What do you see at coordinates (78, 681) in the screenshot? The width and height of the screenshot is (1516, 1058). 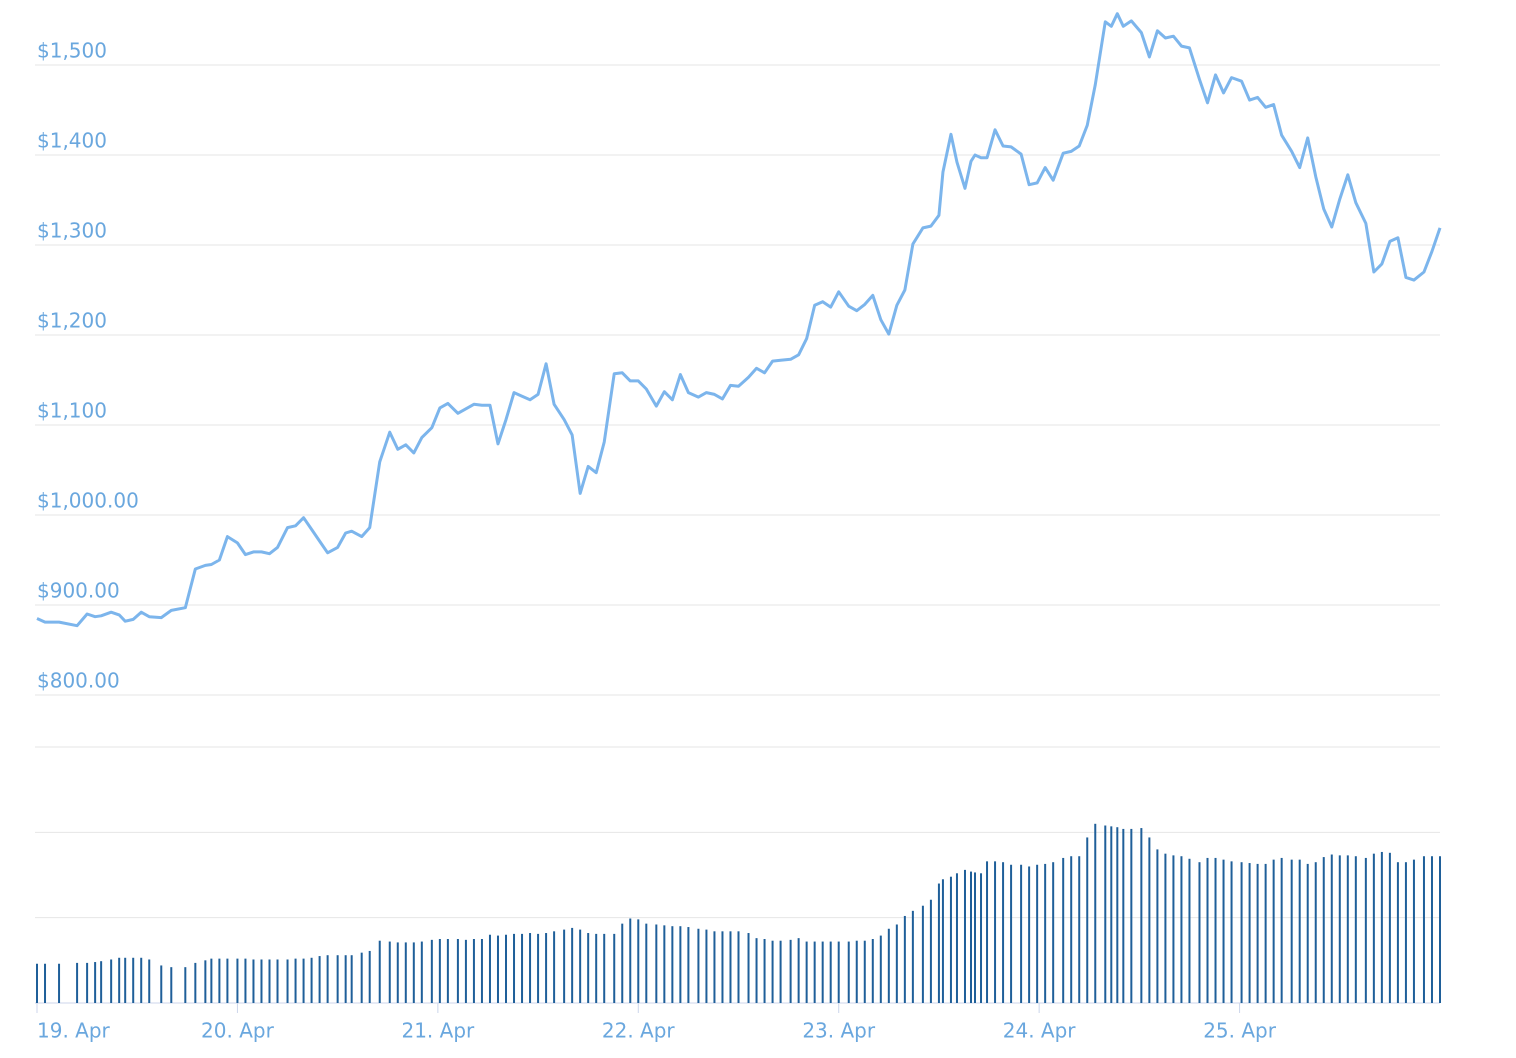 I see `y-tick-label: $800.00` at bounding box center [78, 681].